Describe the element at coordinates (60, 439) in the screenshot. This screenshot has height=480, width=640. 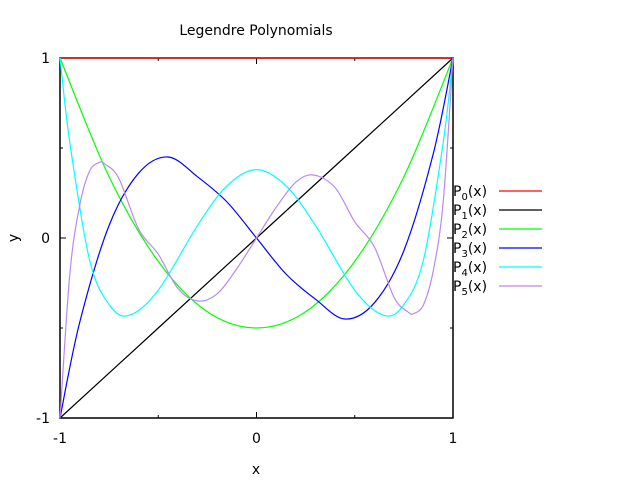
I see `x-tick-label: -1` at that location.